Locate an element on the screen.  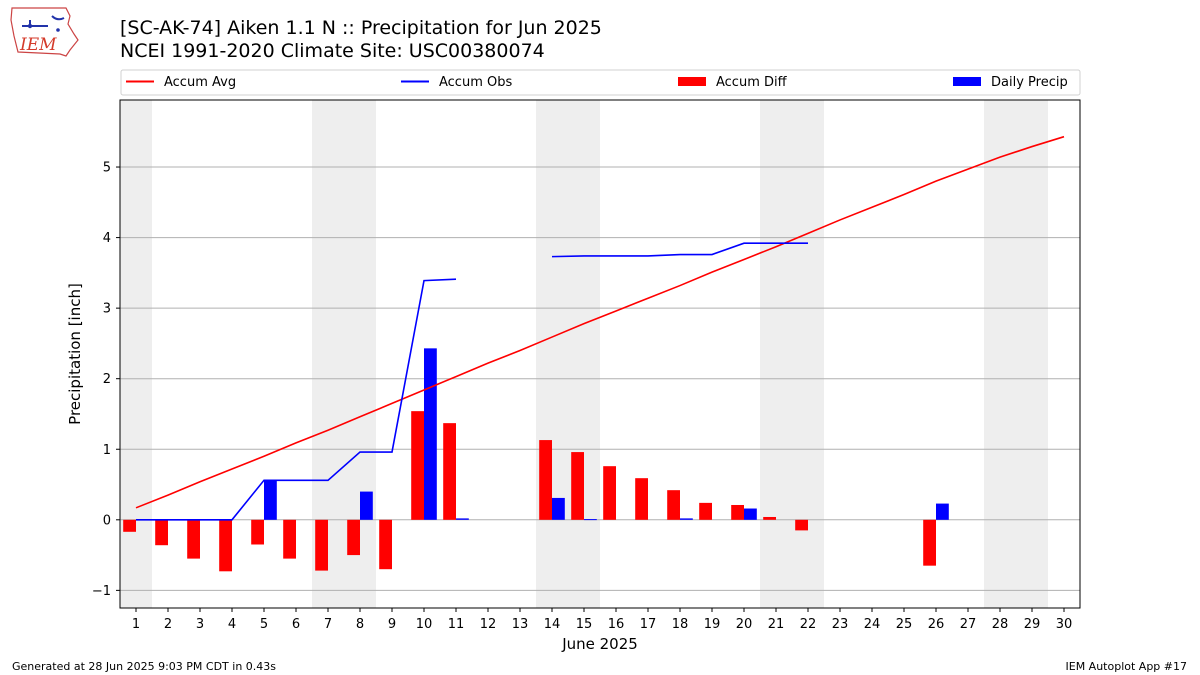
x-tick-label-29: 29 is located at coordinates (1032, 624).